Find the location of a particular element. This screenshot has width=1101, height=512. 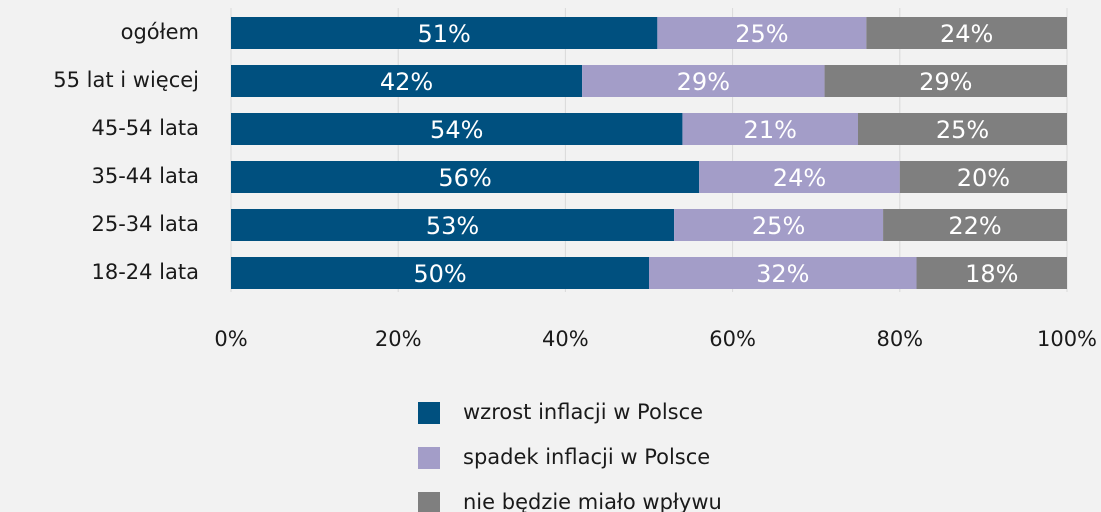

value-label: 22% is located at coordinates (974, 226).